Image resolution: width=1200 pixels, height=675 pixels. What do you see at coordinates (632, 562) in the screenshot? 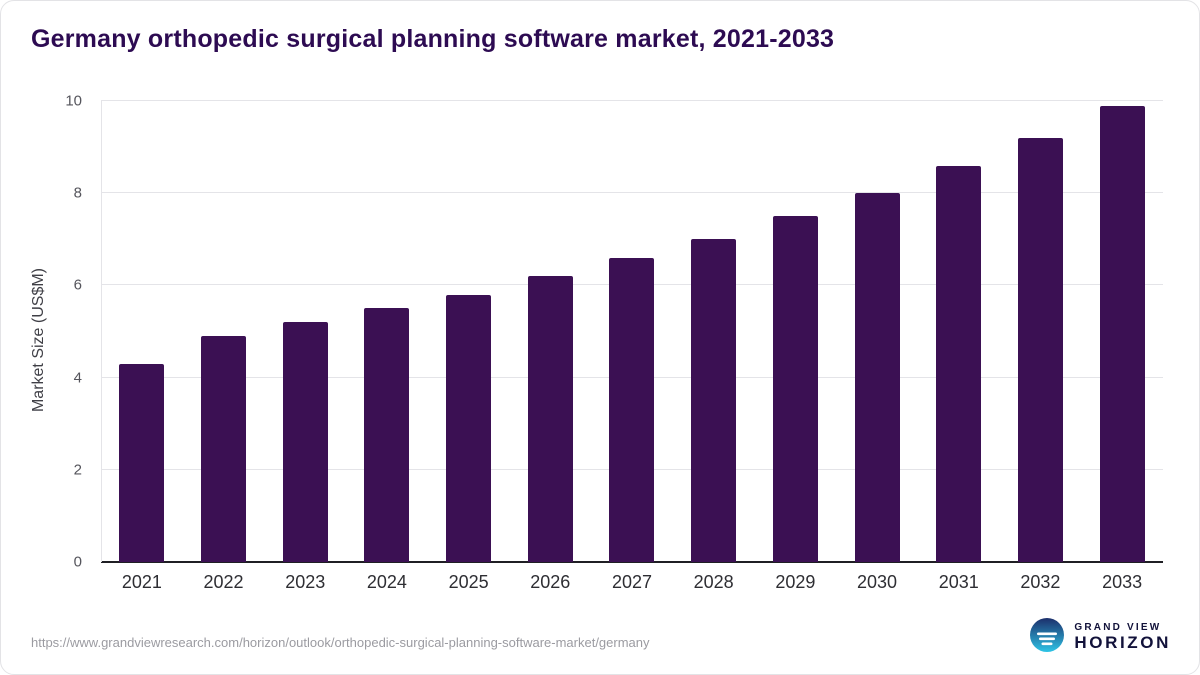
I see `x-axis-baseline` at bounding box center [632, 562].